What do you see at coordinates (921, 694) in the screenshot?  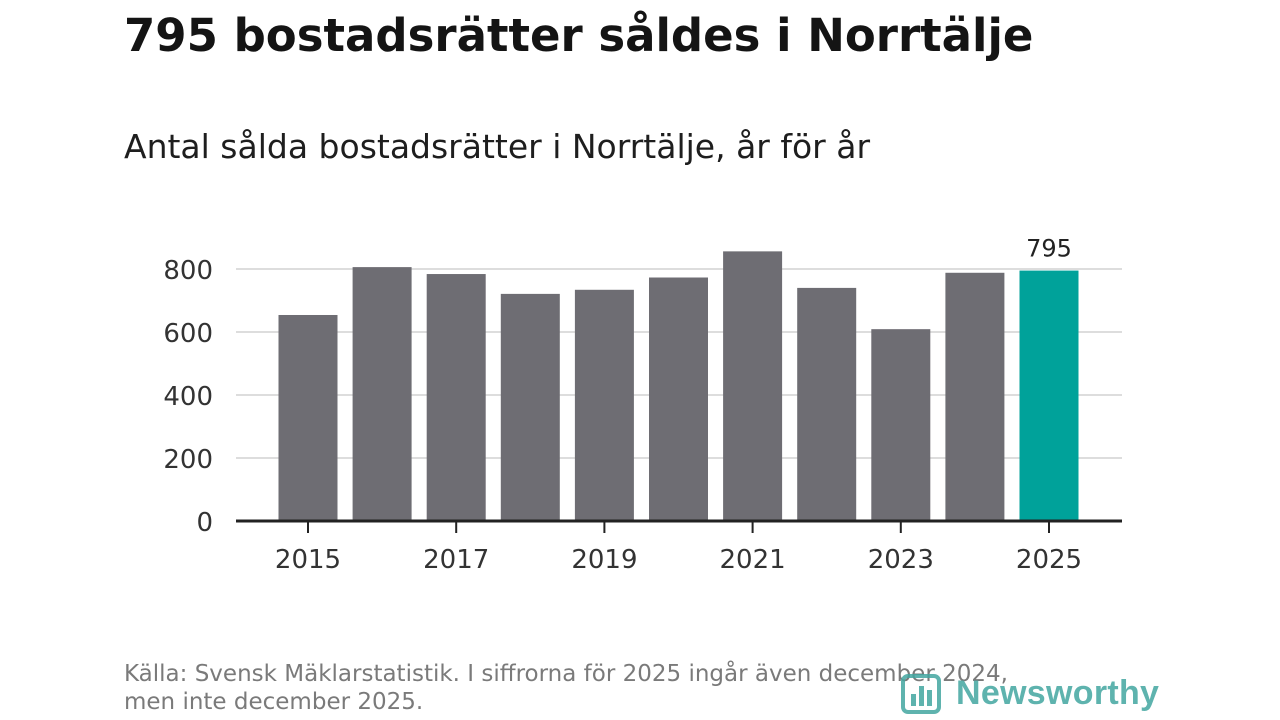 I see `bar-chart-logo-icon` at bounding box center [921, 694].